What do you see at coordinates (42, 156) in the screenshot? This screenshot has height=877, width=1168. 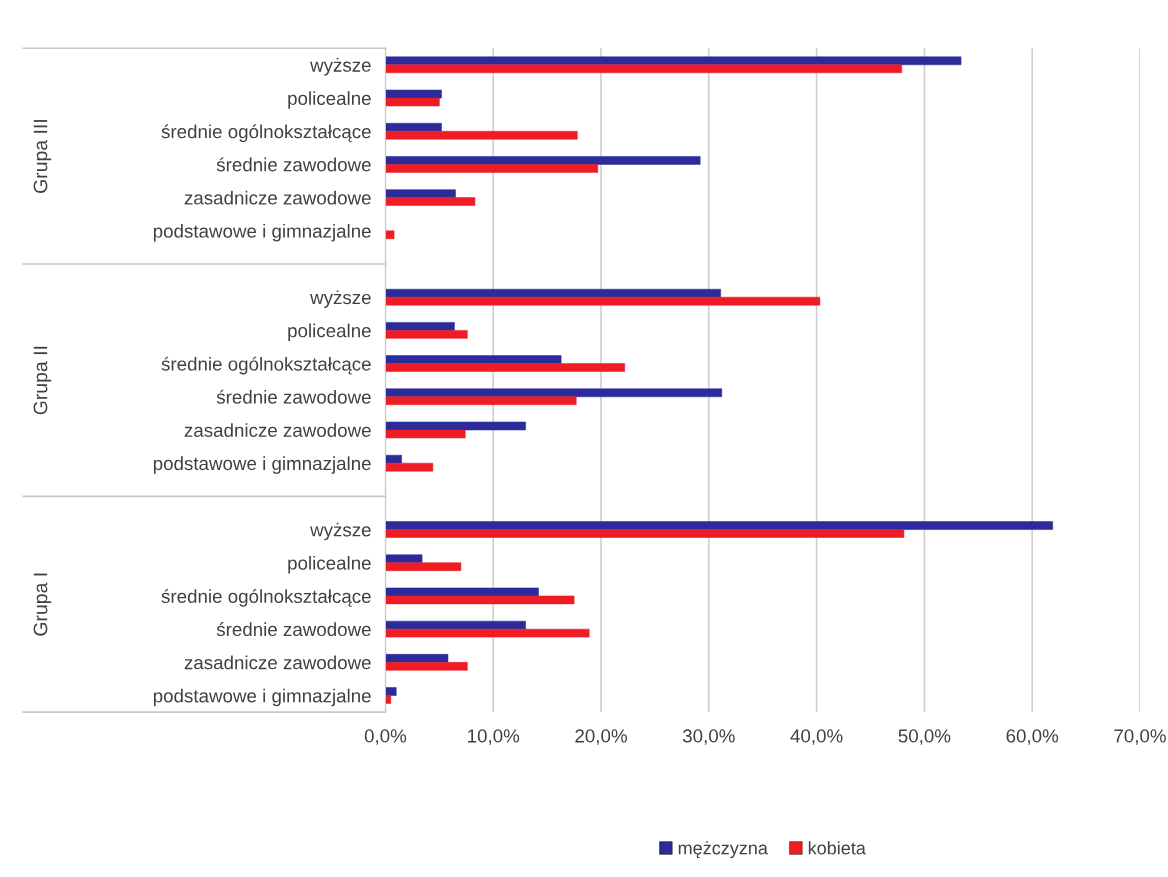 I see `text: Grupa III` at bounding box center [42, 156].